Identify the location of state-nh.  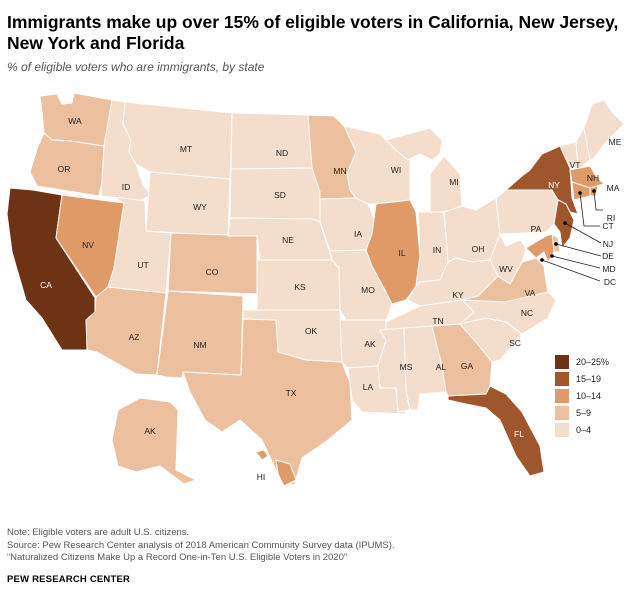
(583, 148).